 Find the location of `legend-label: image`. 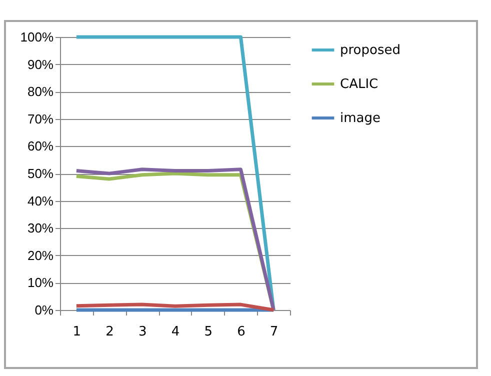

legend-label: image is located at coordinates (360, 118).